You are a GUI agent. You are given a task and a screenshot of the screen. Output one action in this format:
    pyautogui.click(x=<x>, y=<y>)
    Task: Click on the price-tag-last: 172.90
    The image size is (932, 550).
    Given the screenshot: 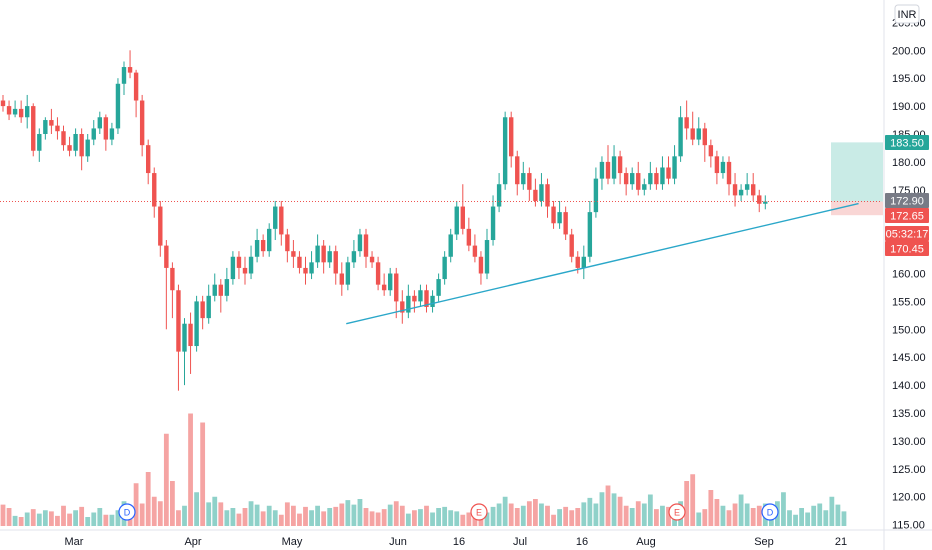 What is the action you would take?
    pyautogui.click(x=907, y=200)
    